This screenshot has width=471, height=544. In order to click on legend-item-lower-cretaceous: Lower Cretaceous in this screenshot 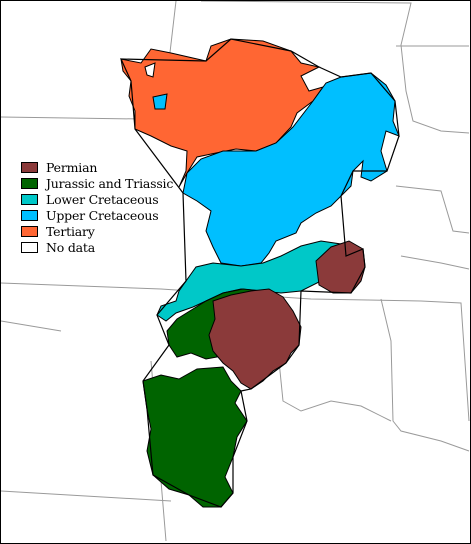, I will do `click(97, 199)`.